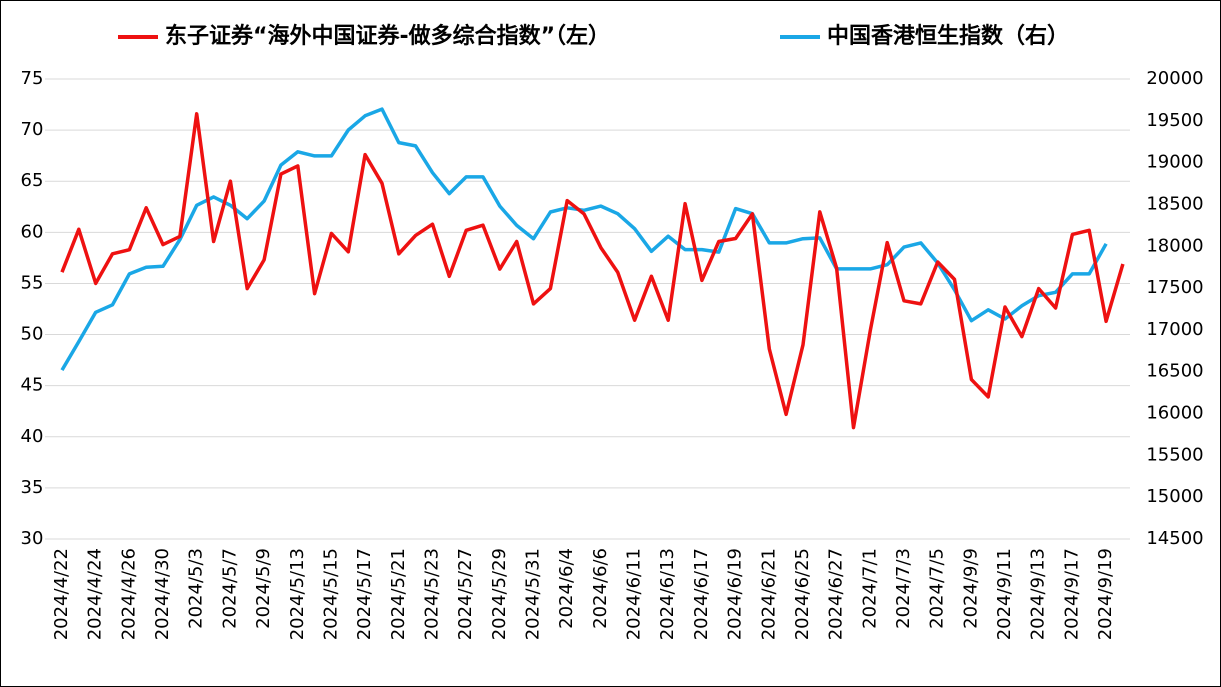 This screenshot has height=687, width=1221. Describe the element at coordinates (1174, 538) in the screenshot. I see `y2-tick-label: 14500` at that location.